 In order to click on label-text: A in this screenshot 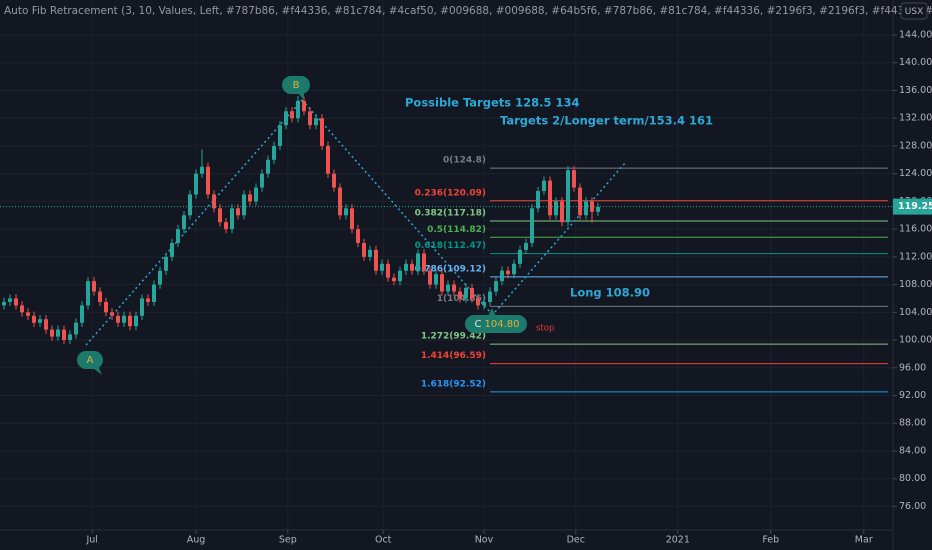, I will do `click(90, 360)`.